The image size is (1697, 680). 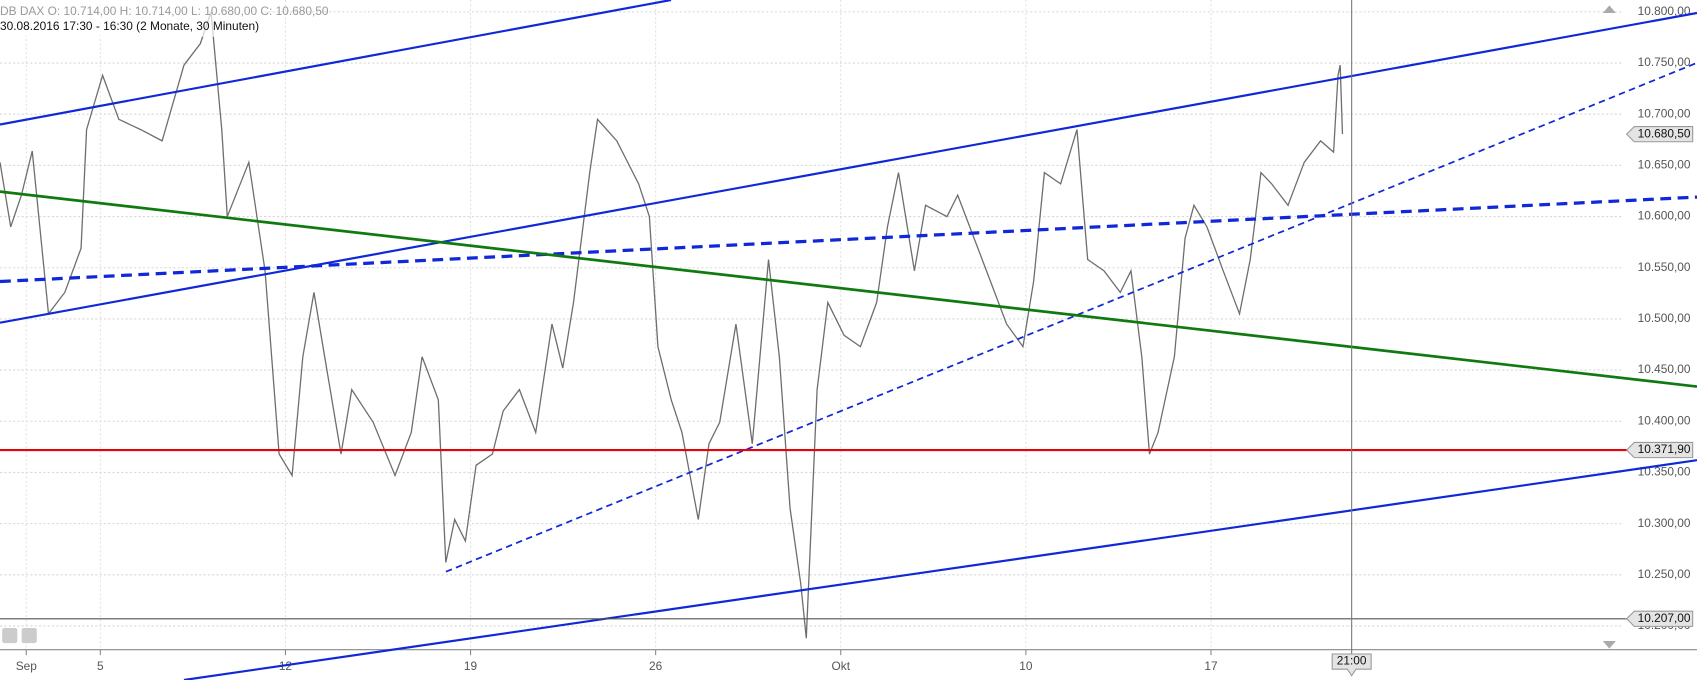 What do you see at coordinates (1211, 666) in the screenshot?
I see `x-tick-label: 17` at bounding box center [1211, 666].